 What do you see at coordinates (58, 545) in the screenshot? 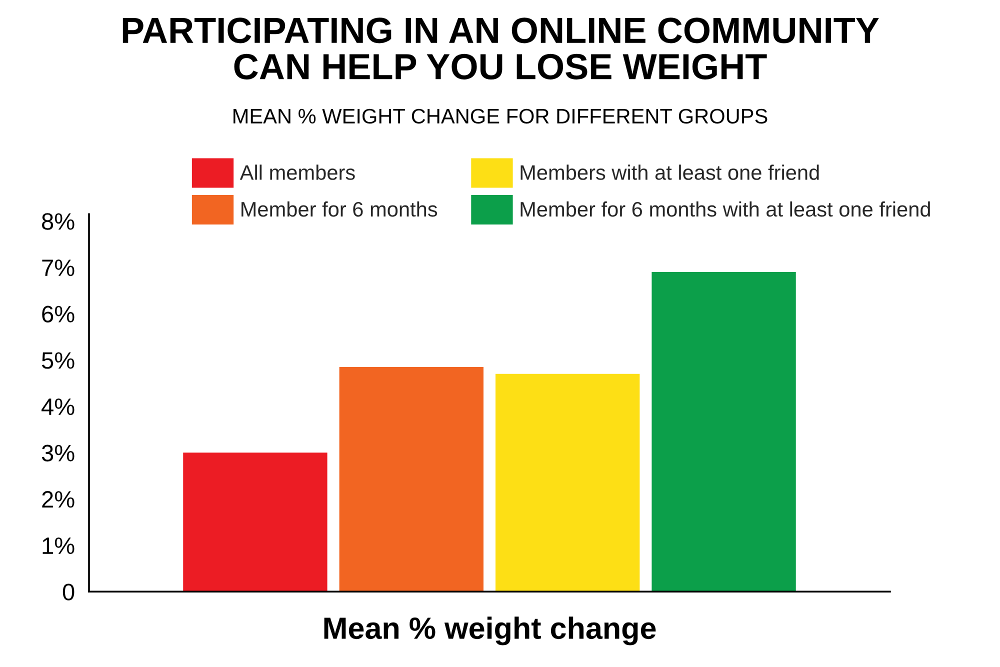
I see `y-tick-label: 1%` at bounding box center [58, 545].